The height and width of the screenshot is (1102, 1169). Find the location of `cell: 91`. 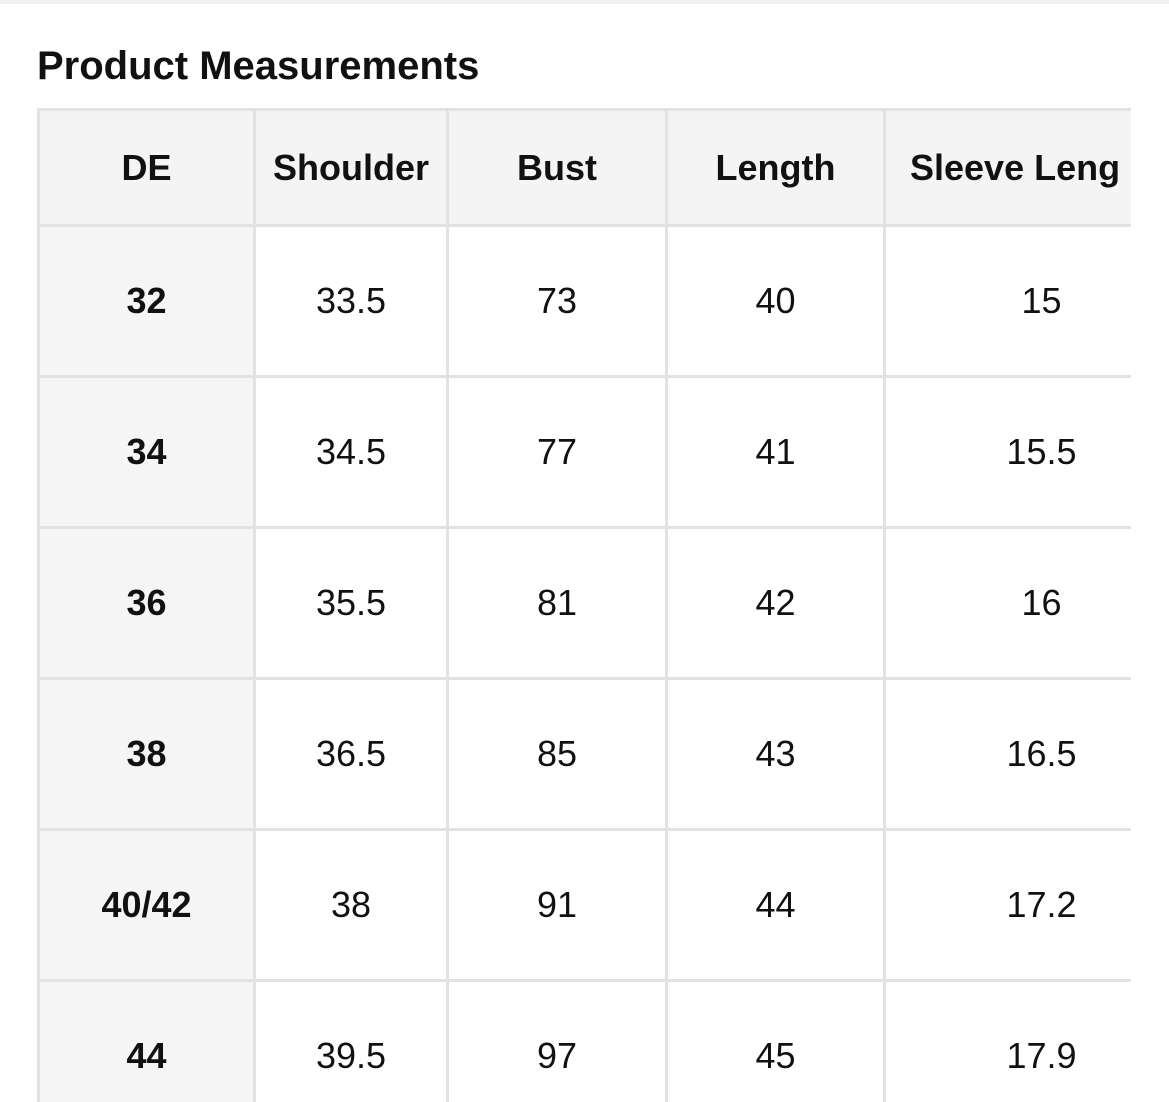

cell: 91 is located at coordinates (557, 905).